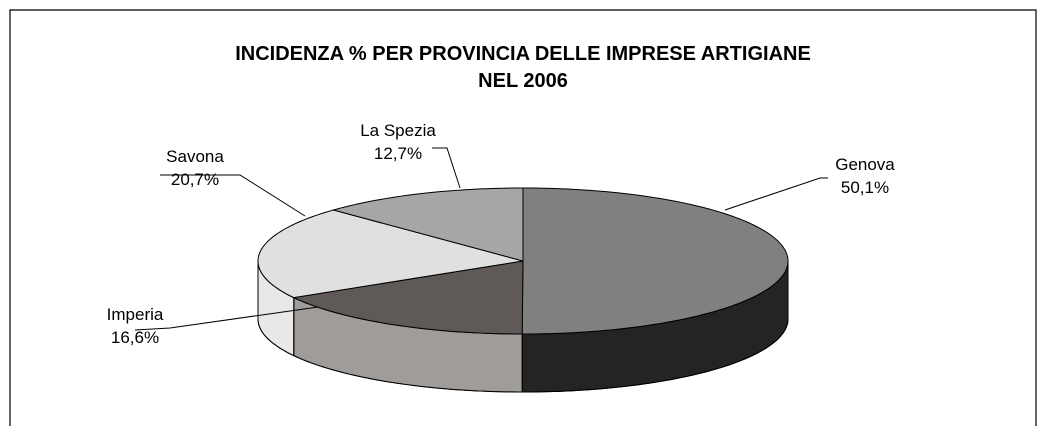  What do you see at coordinates (398, 130) in the screenshot?
I see `slice-label: La Spezia` at bounding box center [398, 130].